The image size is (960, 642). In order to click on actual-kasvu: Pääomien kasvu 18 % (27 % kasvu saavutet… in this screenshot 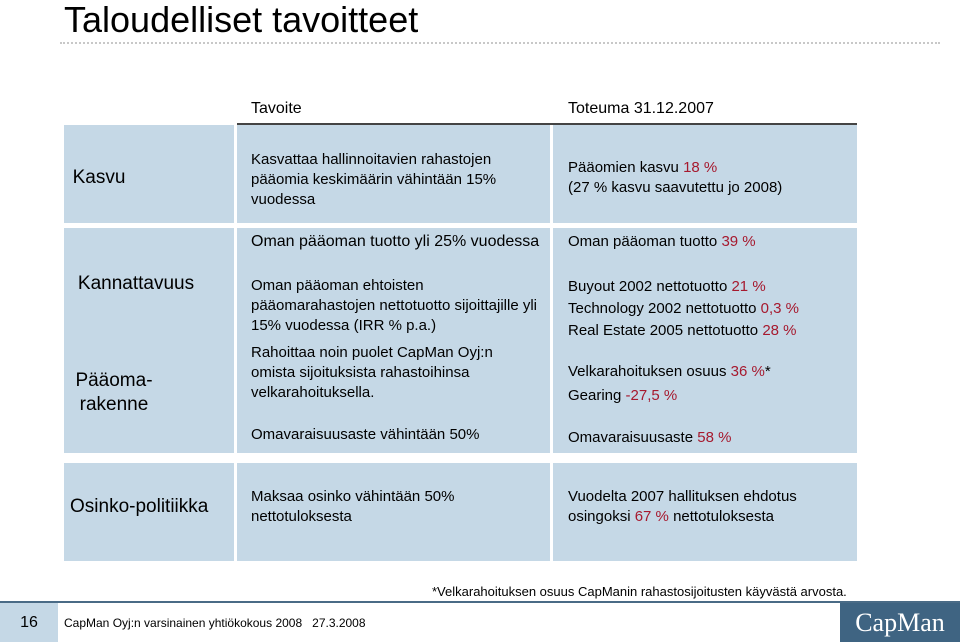, I will do `click(710, 178)`.